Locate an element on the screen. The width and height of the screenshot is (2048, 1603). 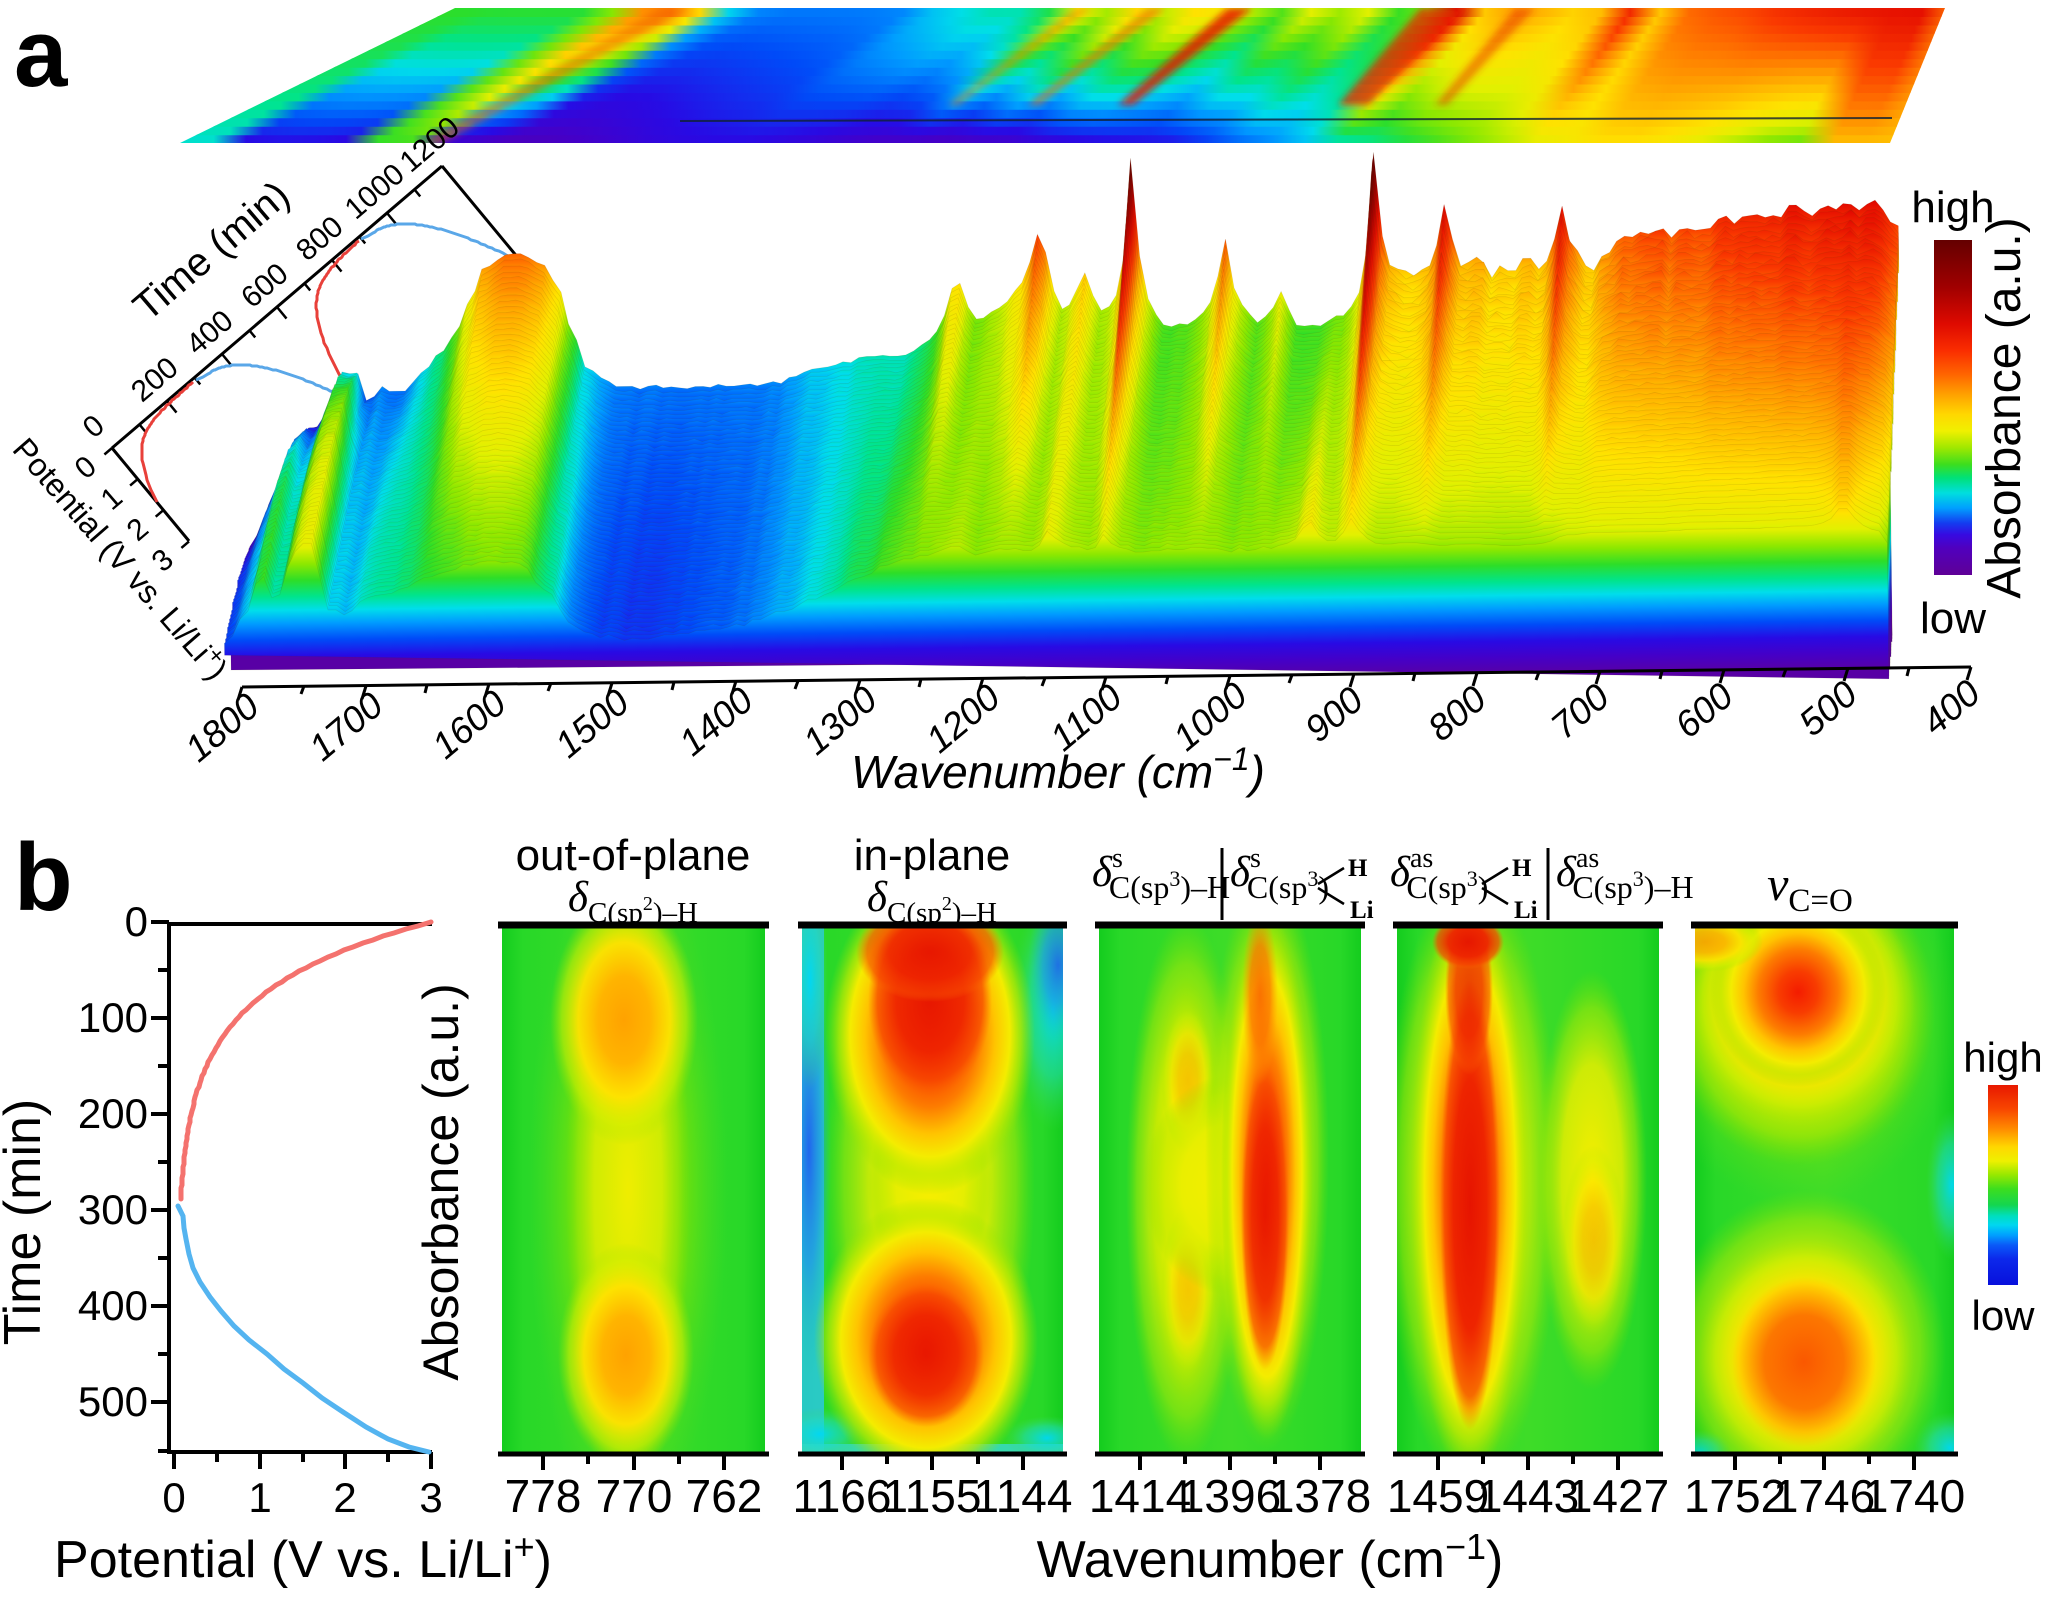
svg-text: b is located at coordinates (43, 877).